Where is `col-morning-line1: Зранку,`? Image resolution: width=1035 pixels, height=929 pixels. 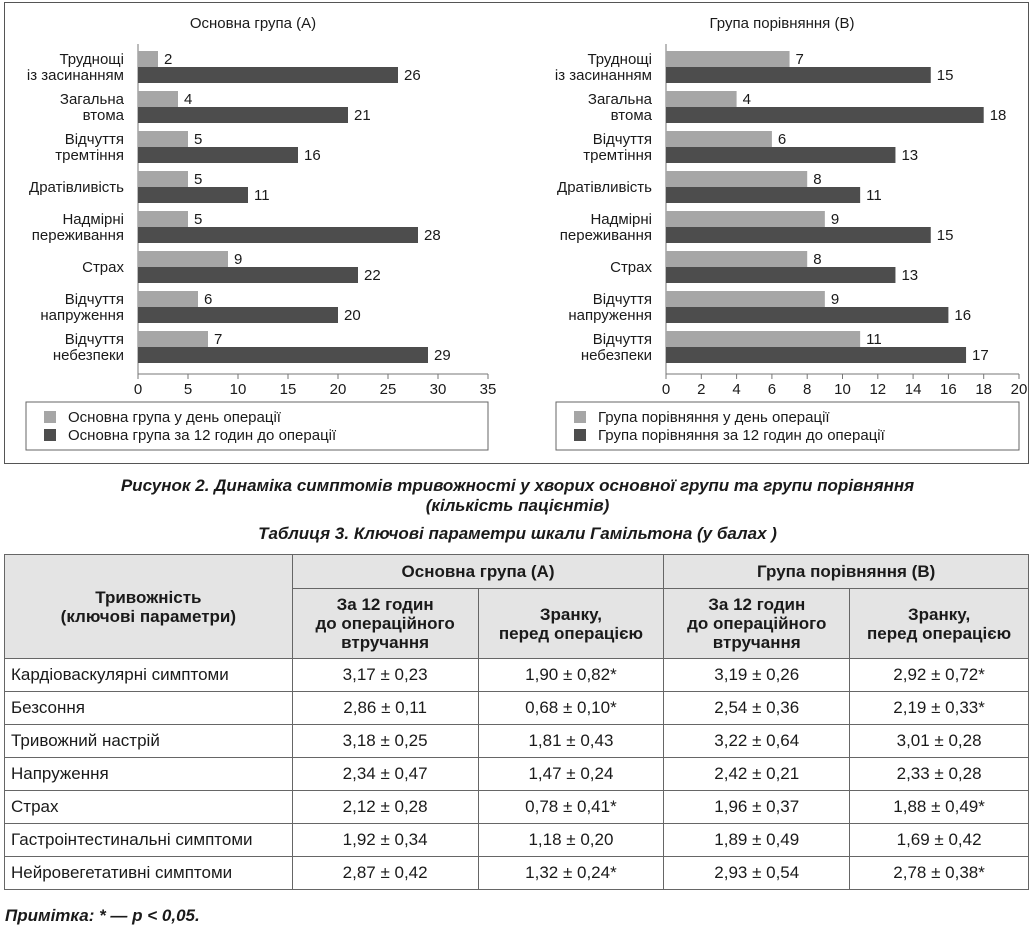 col-morning-line1: Зранку, is located at coordinates (571, 614).